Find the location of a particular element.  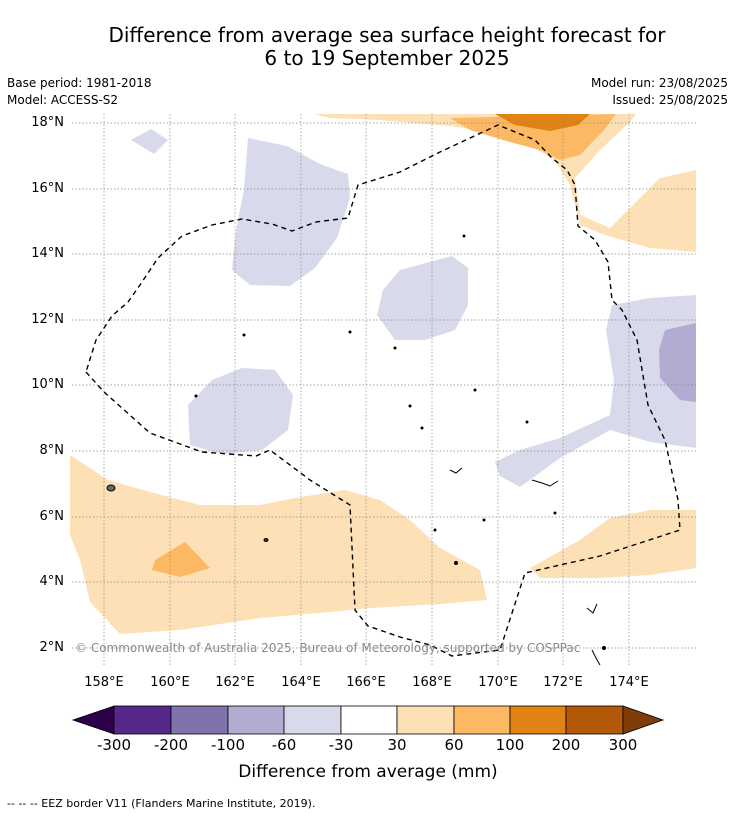

anomaly-region-positive-medium is located at coordinates (181, 559).